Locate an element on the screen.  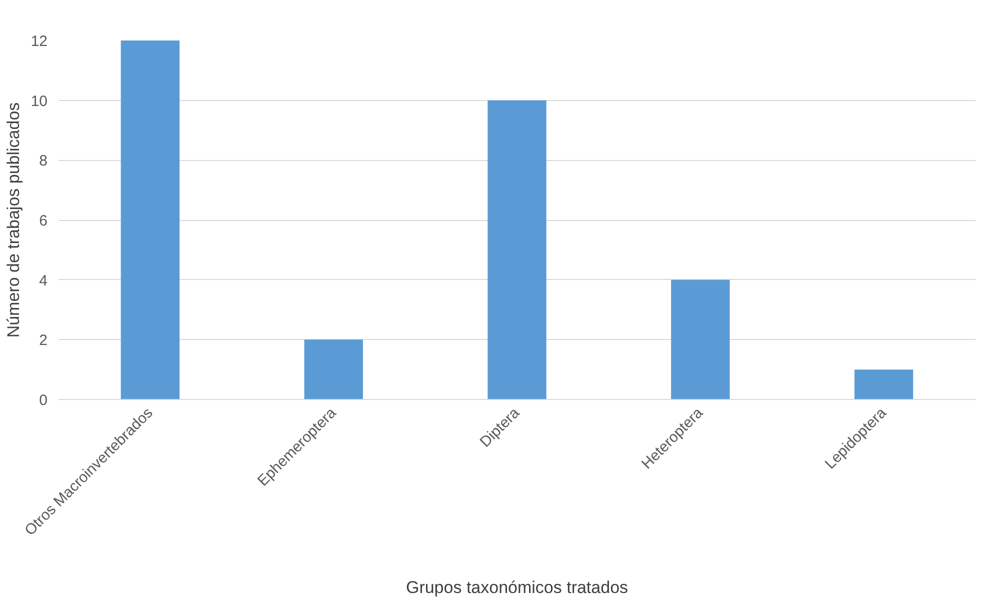
y-tick-label: 2 is located at coordinates (43, 341).